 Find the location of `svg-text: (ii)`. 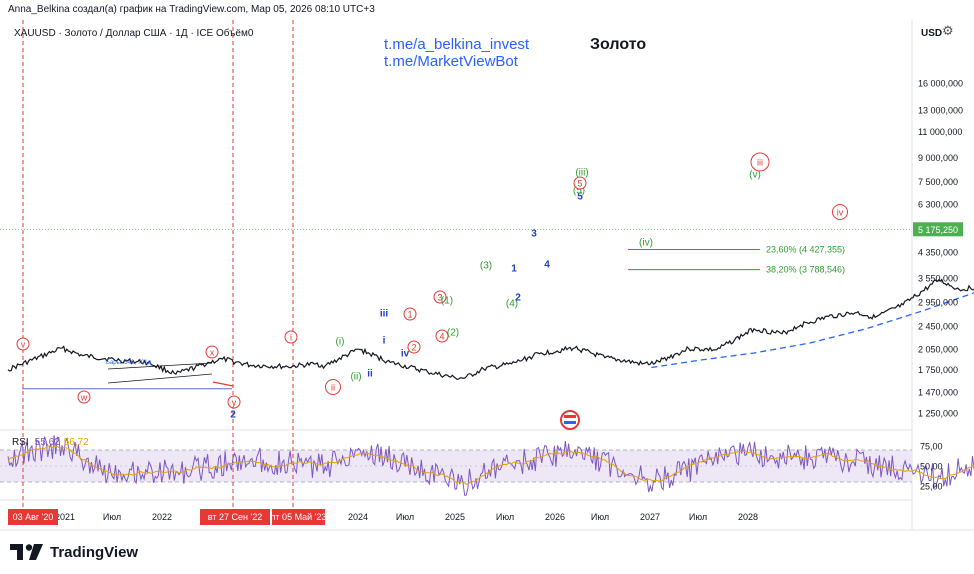

svg-text: (ii) is located at coordinates (355, 377).